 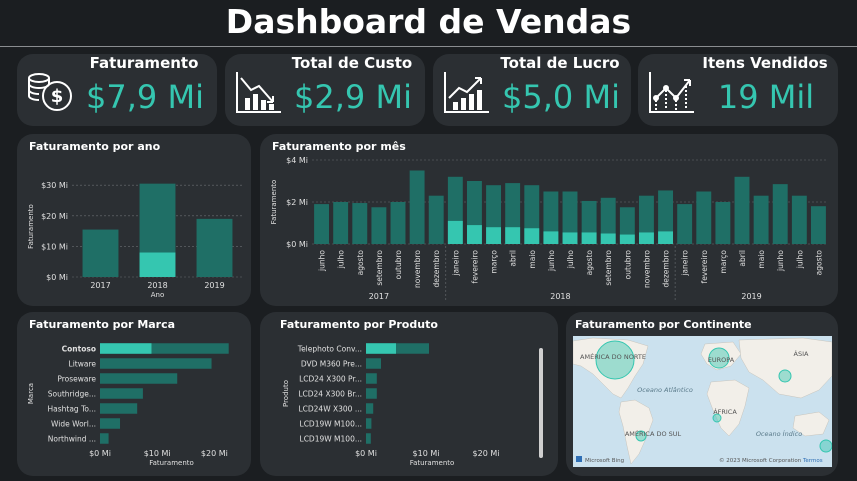 I want to click on kpi-value: 19 Mil, so click(x=766, y=97).